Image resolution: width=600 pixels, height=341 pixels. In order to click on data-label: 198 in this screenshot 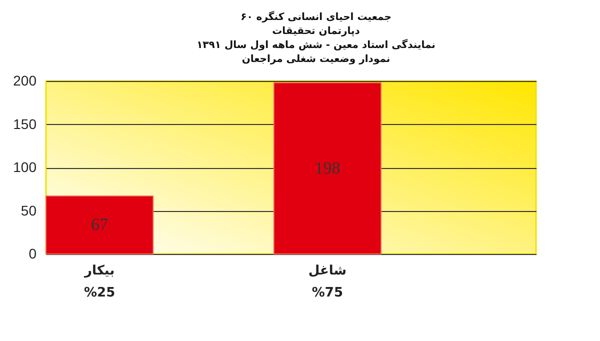, I will do `click(327, 168)`.